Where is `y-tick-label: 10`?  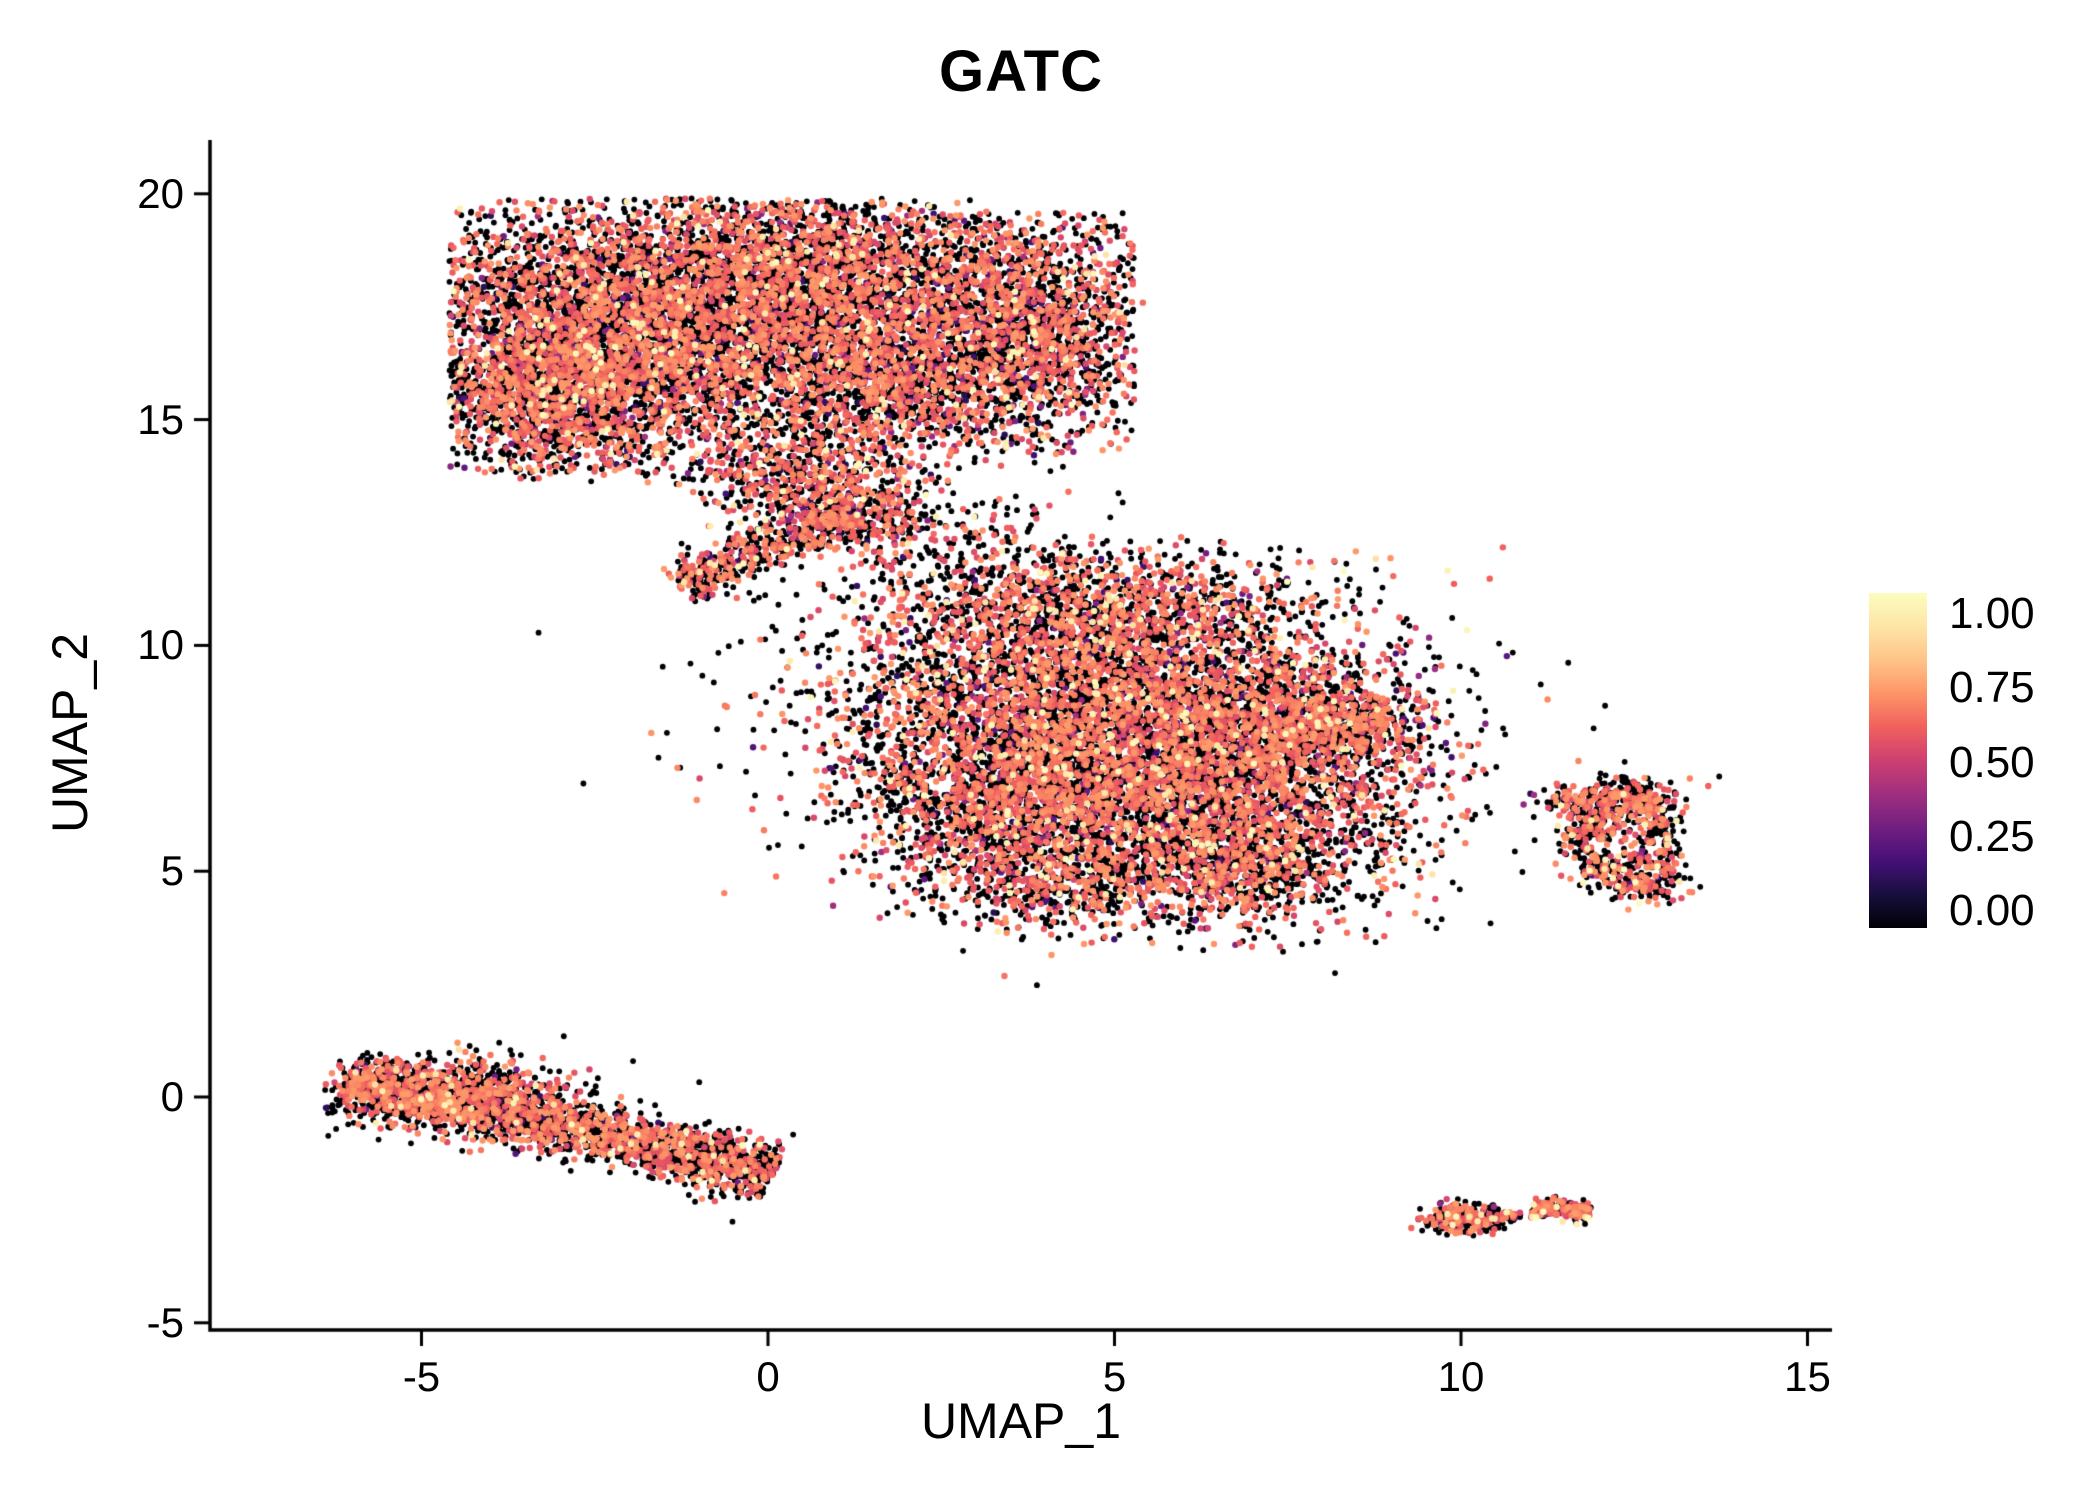
y-tick-label: 10 is located at coordinates (160, 645).